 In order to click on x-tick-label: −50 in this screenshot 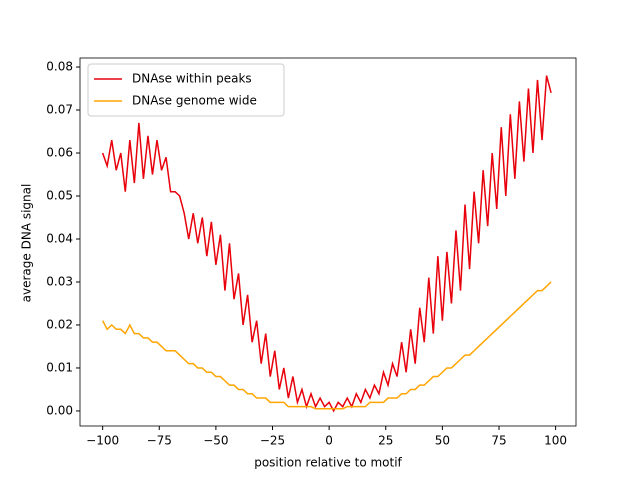, I will do `click(215, 441)`.